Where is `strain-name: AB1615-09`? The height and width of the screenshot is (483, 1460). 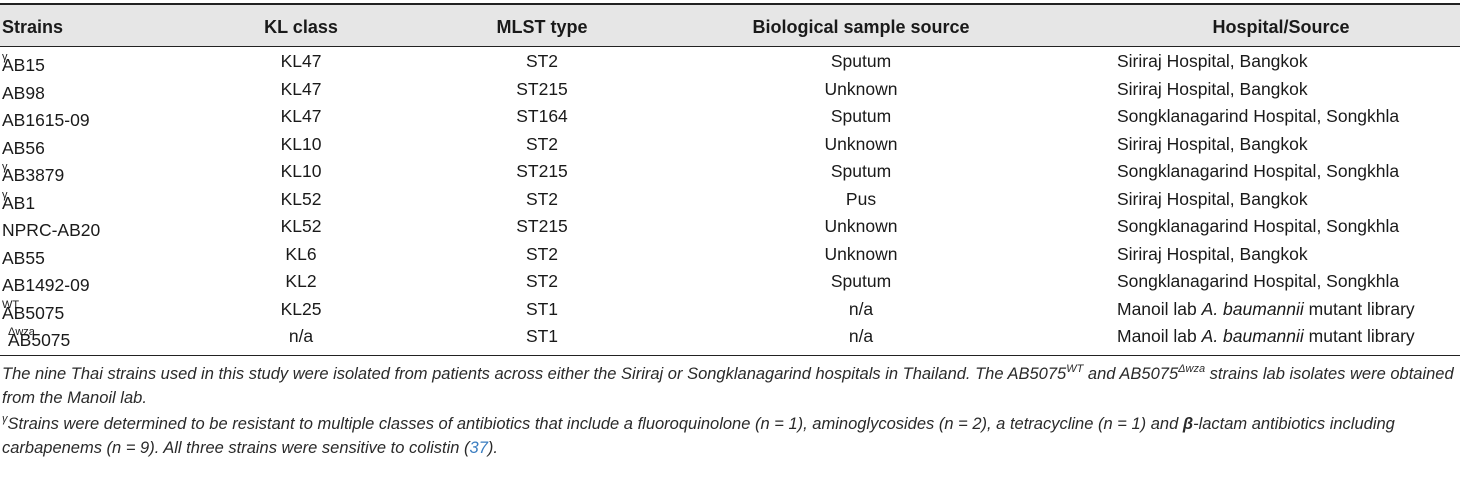 strain-name: AB1615-09 is located at coordinates (46, 120).